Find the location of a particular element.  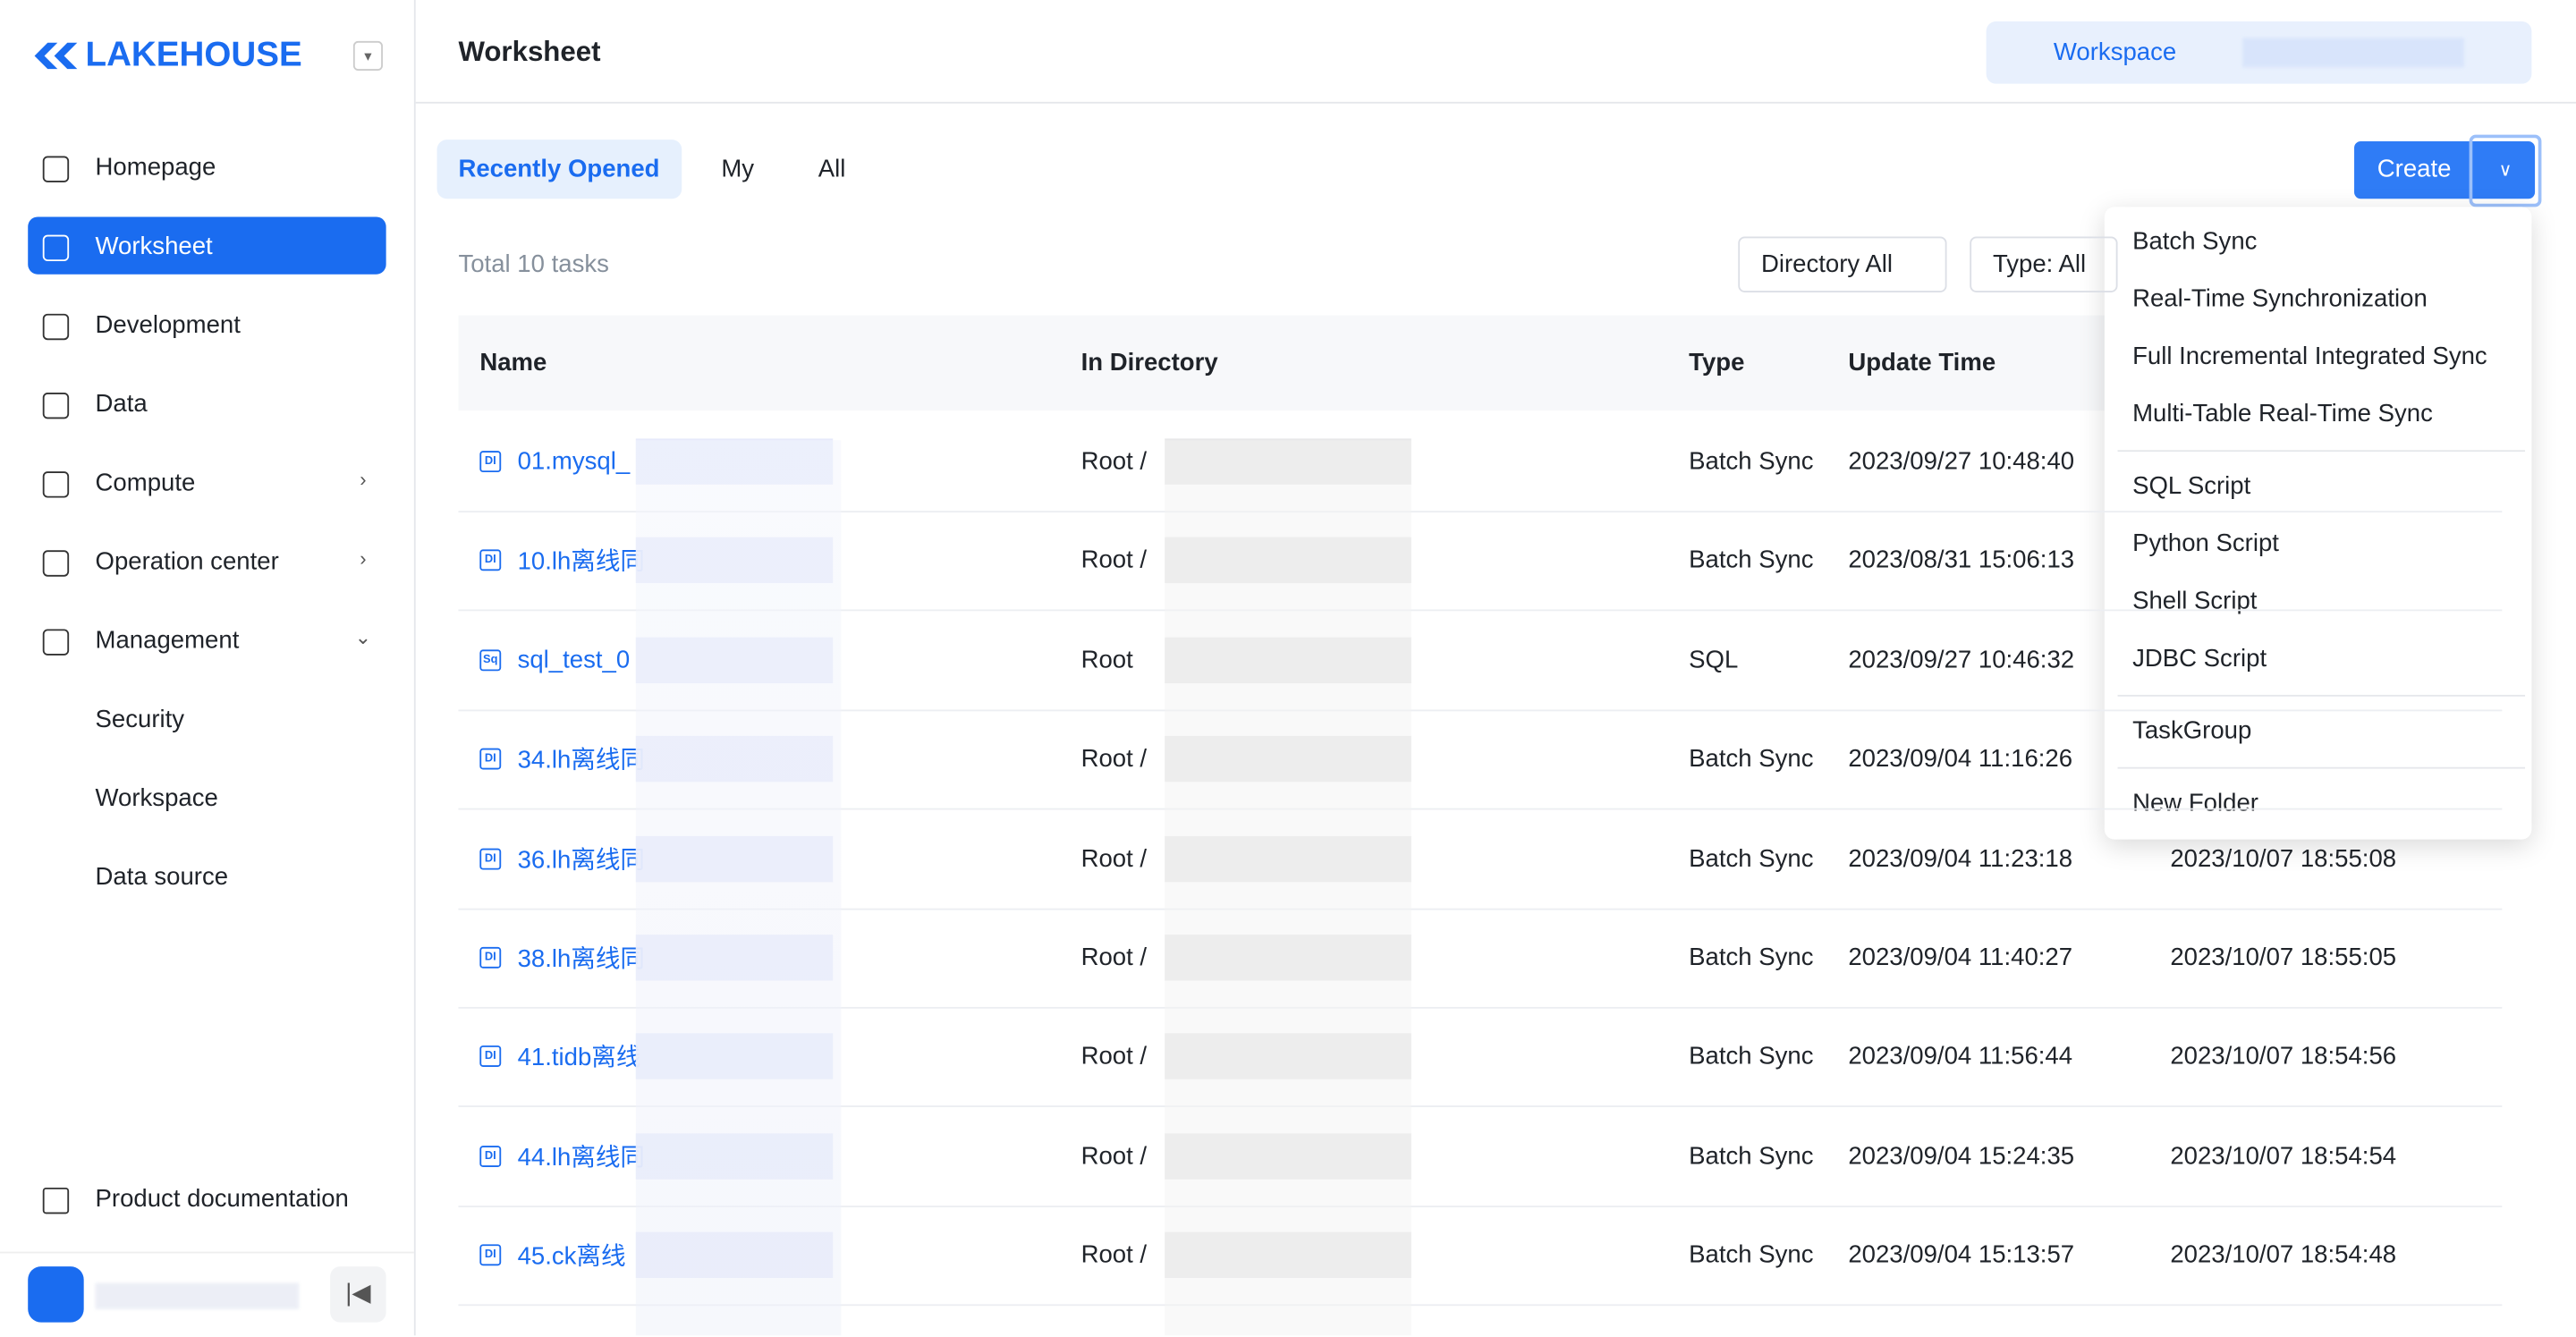

brand: LAKEHOUSE is located at coordinates (193, 55).